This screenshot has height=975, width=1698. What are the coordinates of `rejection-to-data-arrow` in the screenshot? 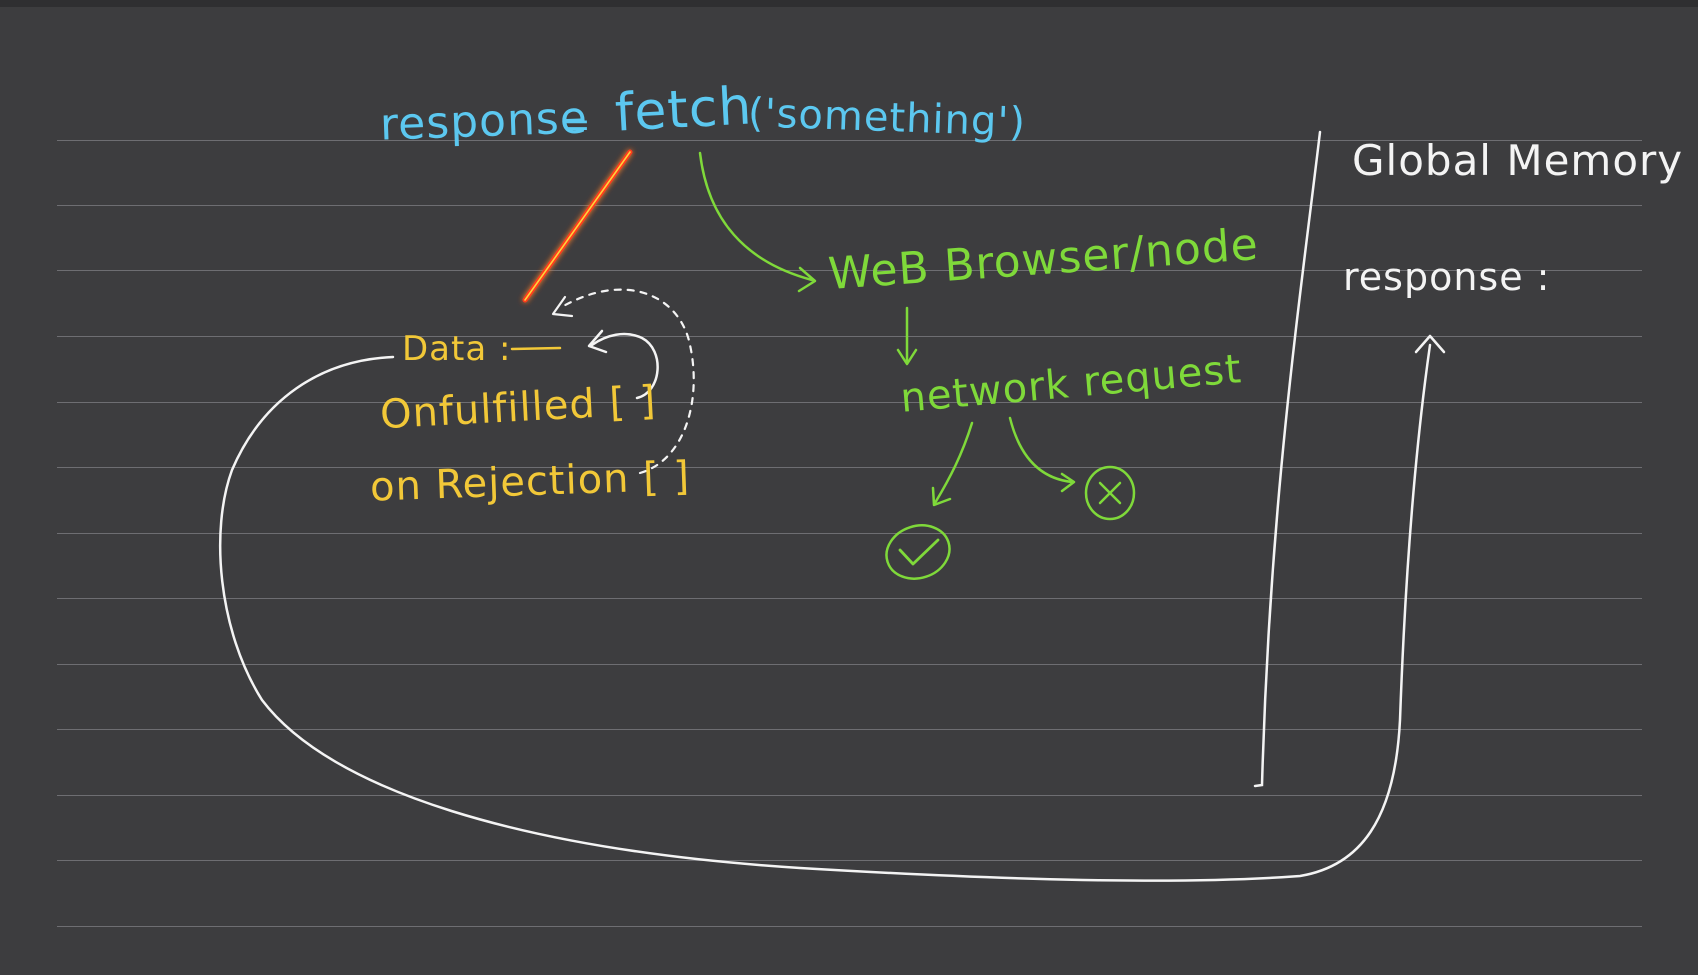 It's located at (626, 381).